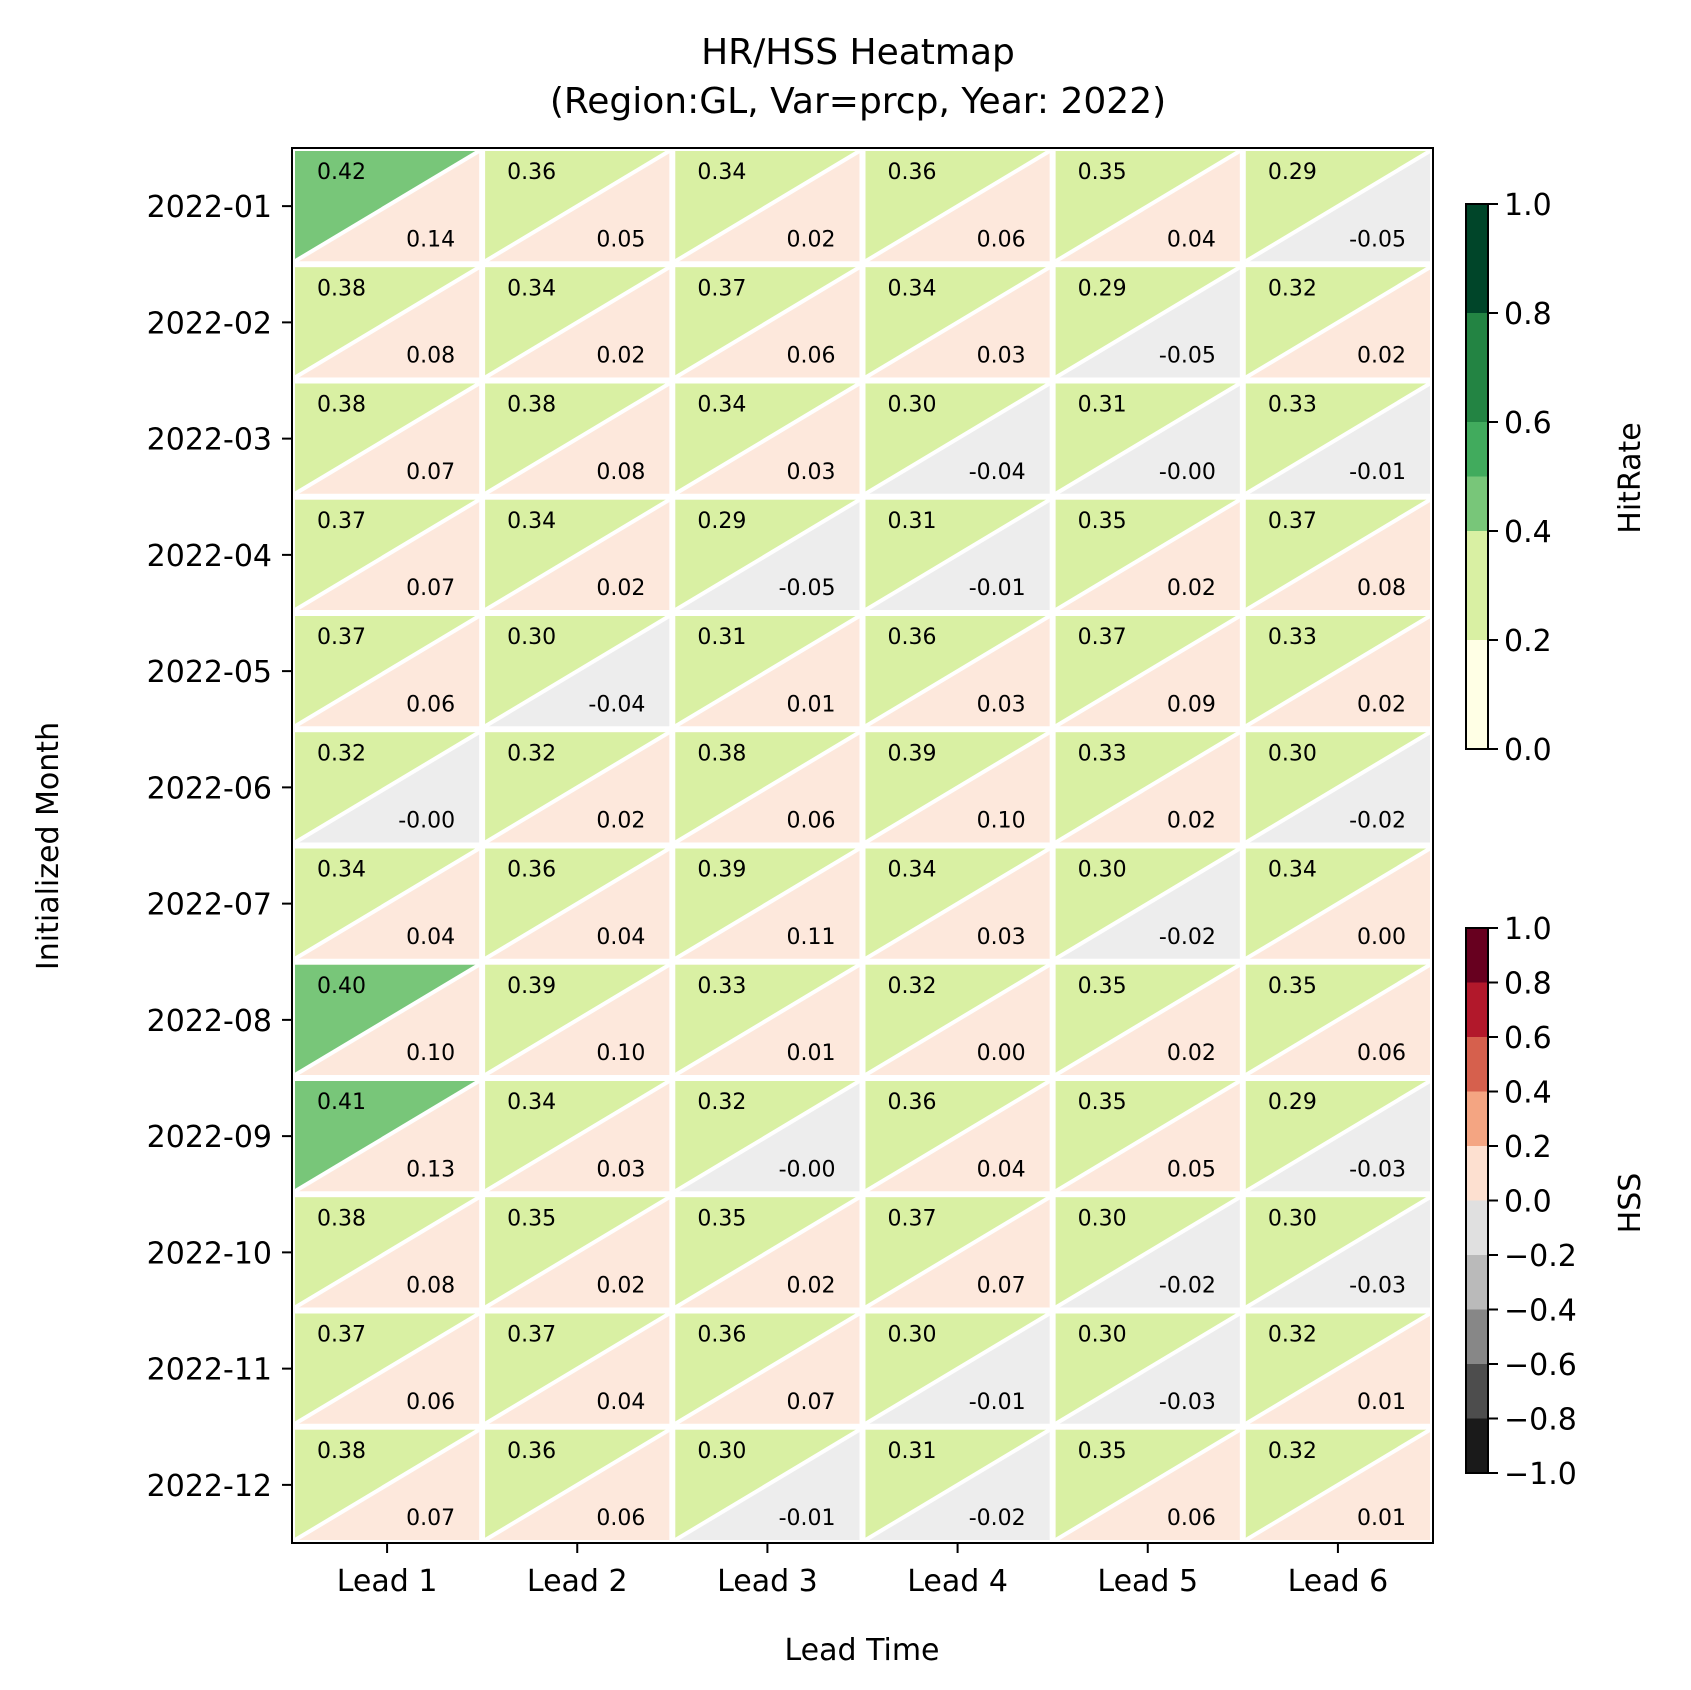 The image size is (1691, 1690). Describe the element at coordinates (767, 787) in the screenshot. I see `heatmap-cell: 0.38 0.06` at that location.